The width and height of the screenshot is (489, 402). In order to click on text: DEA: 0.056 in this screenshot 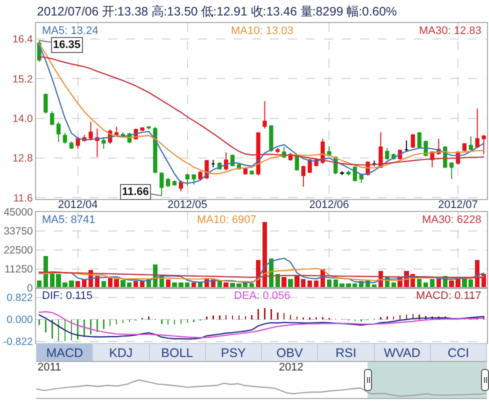, I will do `click(262, 296)`.